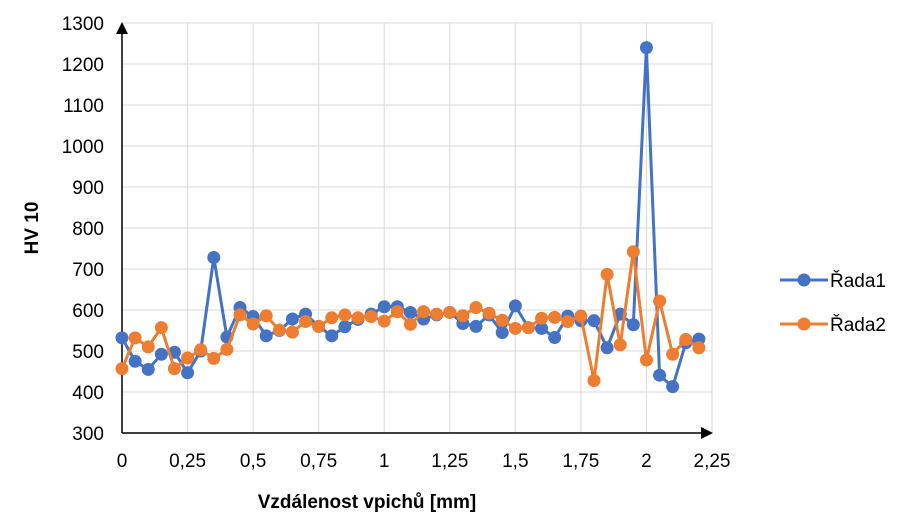 This screenshot has height=519, width=904. Describe the element at coordinates (88, 229) in the screenshot. I see `y-tick-label: 800` at that location.